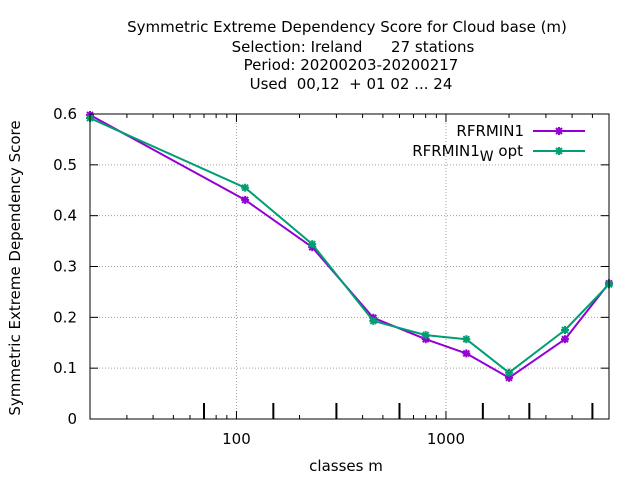 Image resolution: width=640 pixels, height=480 pixels. What do you see at coordinates (346, 466) in the screenshot?
I see `x-axis-label: classes m` at bounding box center [346, 466].